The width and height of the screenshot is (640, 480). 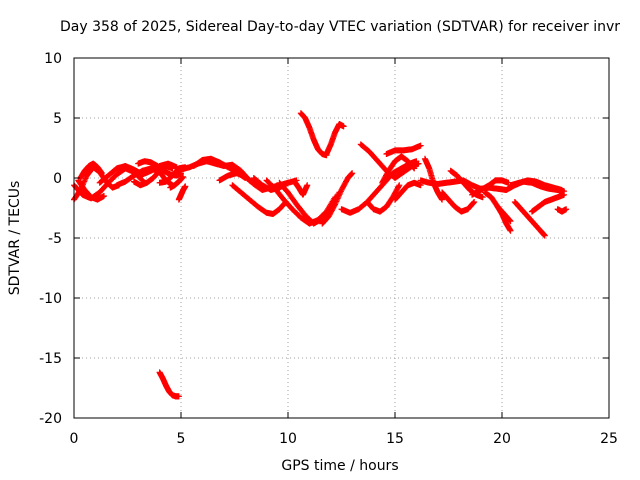 I want to click on y-tick-label: 5, so click(x=57, y=119).